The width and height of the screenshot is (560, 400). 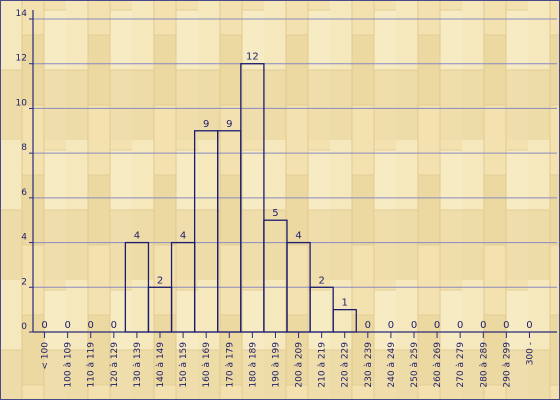 I want to click on x-tick-label: 130 à 139, so click(x=138, y=365).